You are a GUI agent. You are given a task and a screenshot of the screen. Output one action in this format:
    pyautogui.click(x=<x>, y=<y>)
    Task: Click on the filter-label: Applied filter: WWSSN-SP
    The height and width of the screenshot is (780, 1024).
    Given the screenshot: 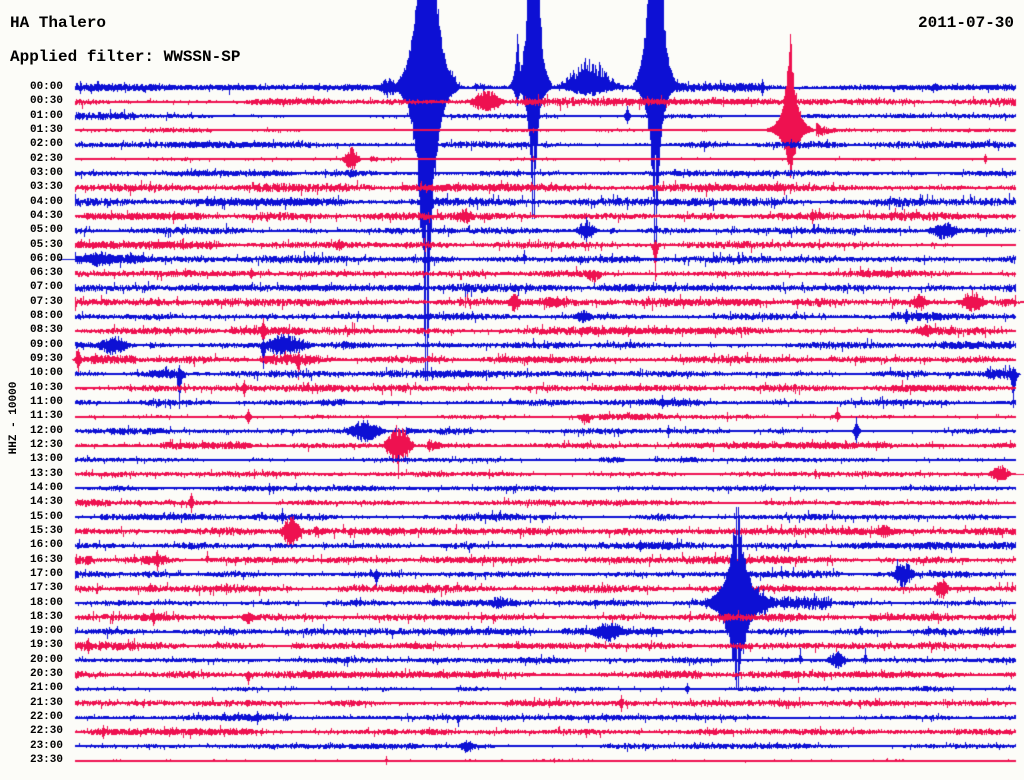 What is the action you would take?
    pyautogui.click(x=125, y=57)
    